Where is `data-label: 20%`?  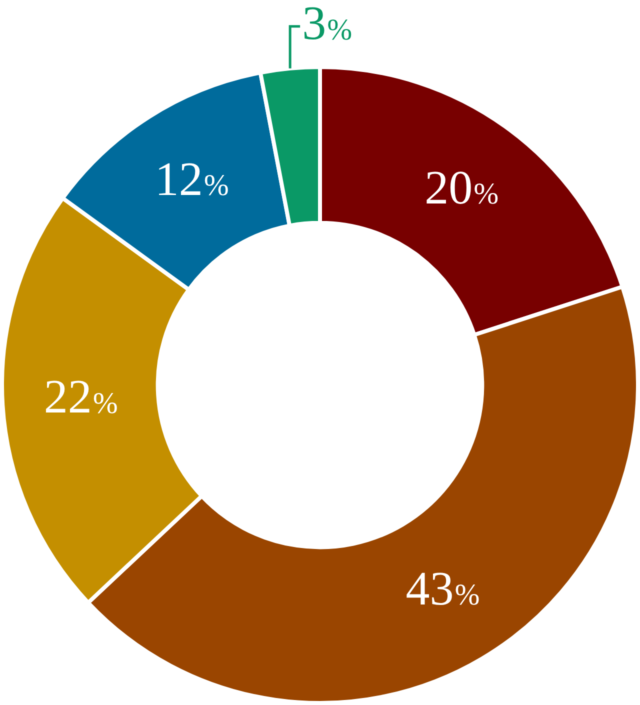 data-label: 20% is located at coordinates (461, 187).